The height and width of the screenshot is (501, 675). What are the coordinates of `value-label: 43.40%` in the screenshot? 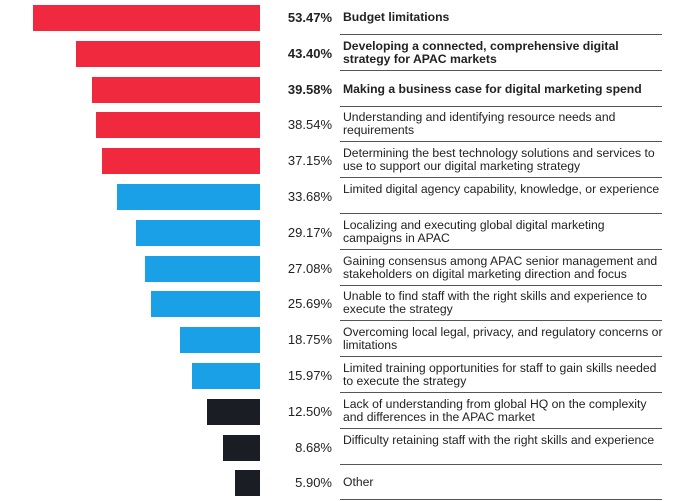 It's located at (309, 53).